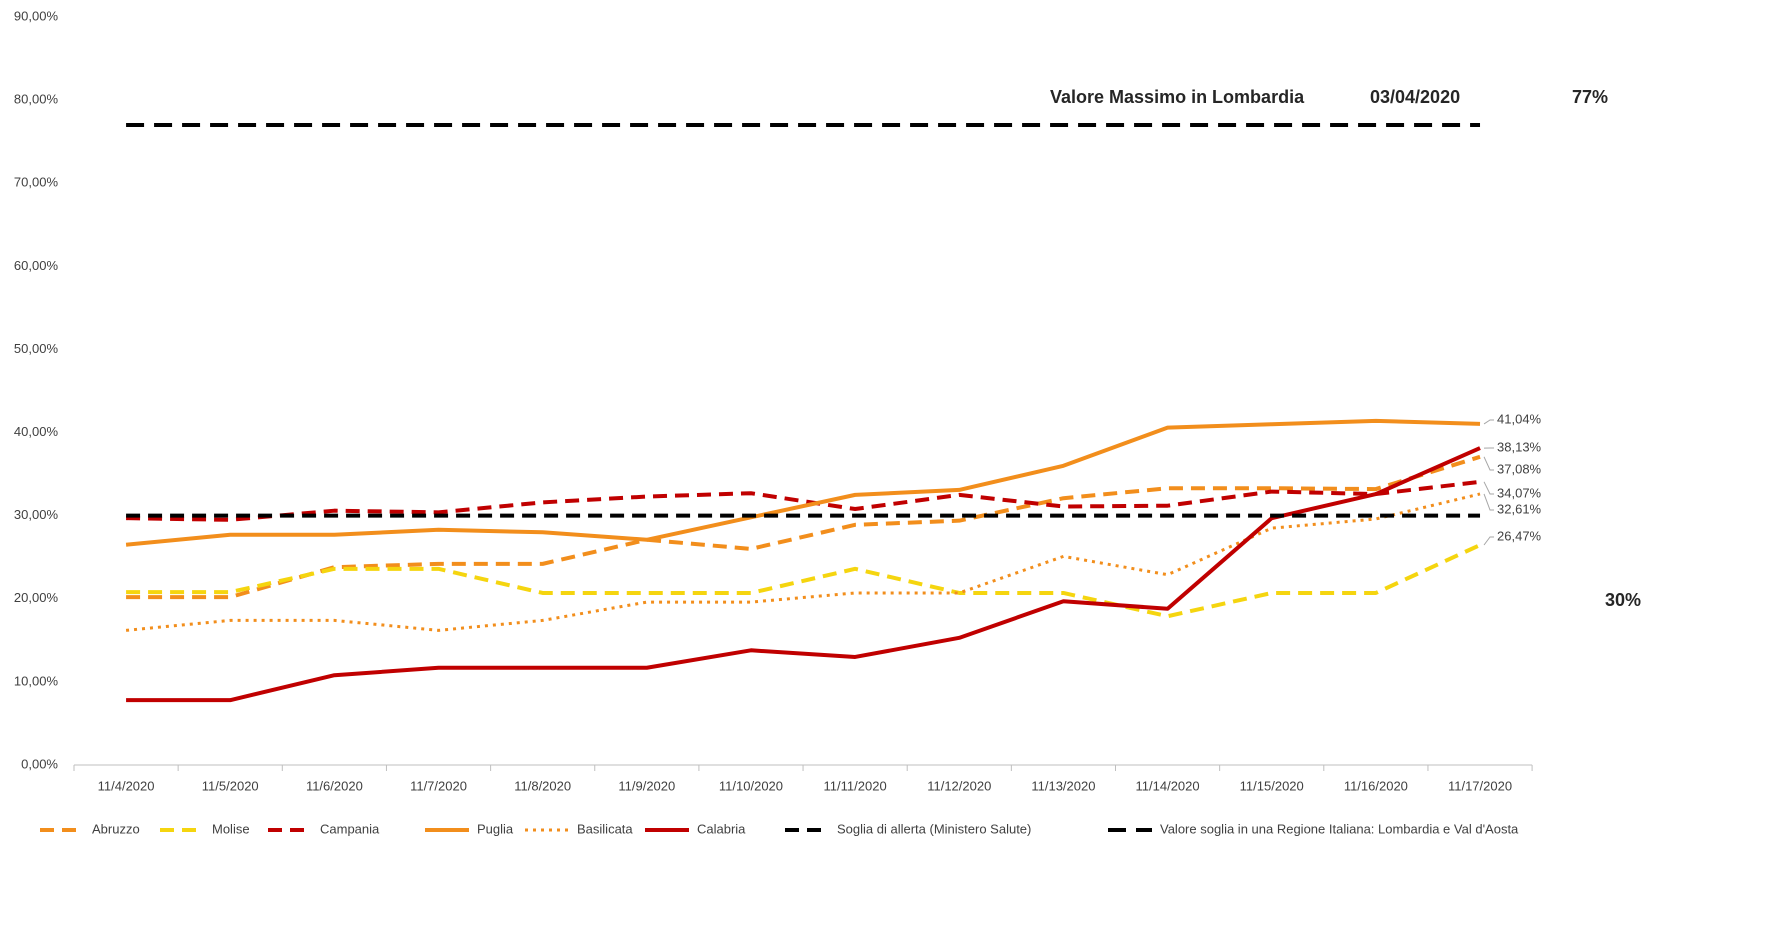  Describe the element at coordinates (350, 828) in the screenshot. I see `legend-label: Campania` at that location.